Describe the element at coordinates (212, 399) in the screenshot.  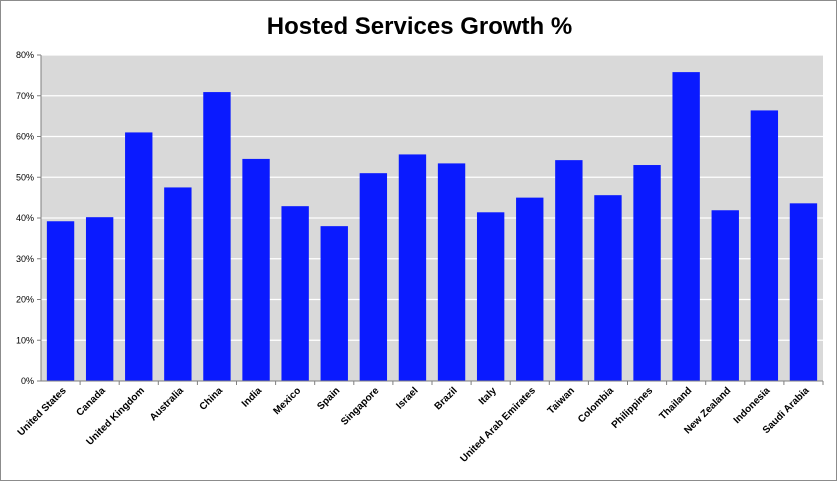
I see `x-category-label: China` at that location.